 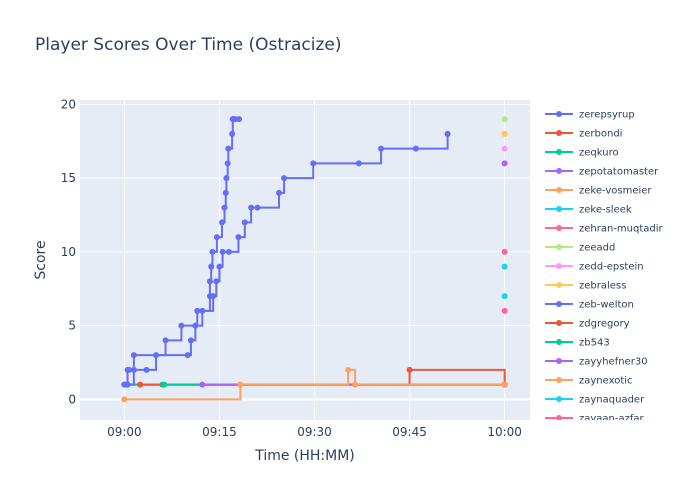 What do you see at coordinates (124, 432) in the screenshot?
I see `x-tick-label: 09:00` at bounding box center [124, 432].